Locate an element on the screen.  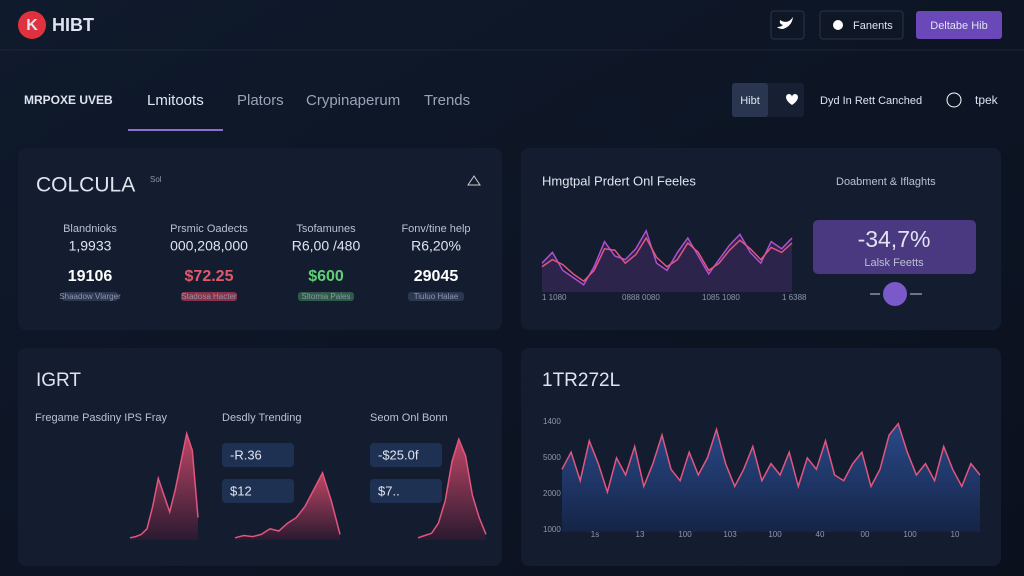
stat-value: R6,20% is located at coordinates (436, 246).